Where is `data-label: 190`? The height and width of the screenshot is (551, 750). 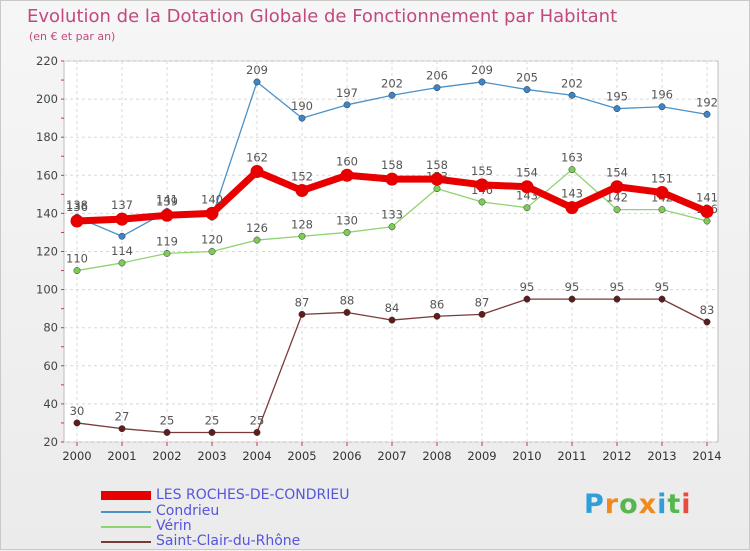 data-label: 190 is located at coordinates (302, 106).